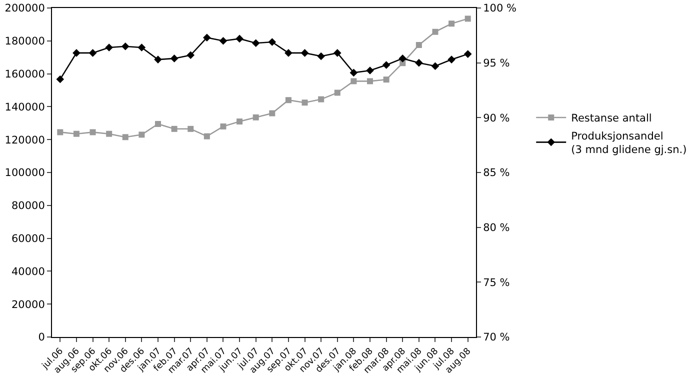  What do you see at coordinates (41, 338) in the screenshot?
I see `y-tick-label: 0` at bounding box center [41, 338].